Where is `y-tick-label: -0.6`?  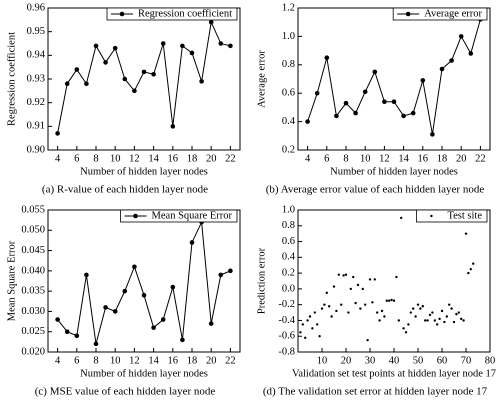
y-tick-label: -0.6 is located at coordinates (286, 336).